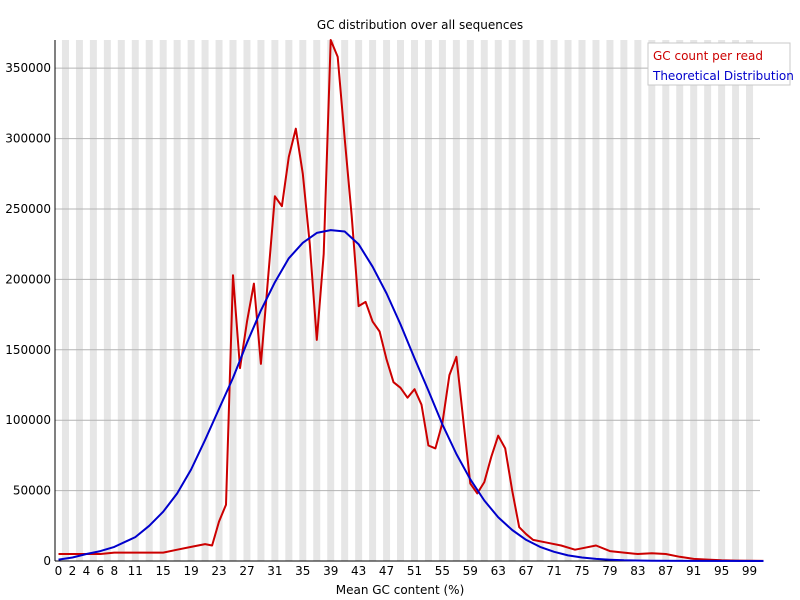 The height and width of the screenshot is (600, 800). What do you see at coordinates (28, 350) in the screenshot?
I see `y-tick-label: 150000` at bounding box center [28, 350].